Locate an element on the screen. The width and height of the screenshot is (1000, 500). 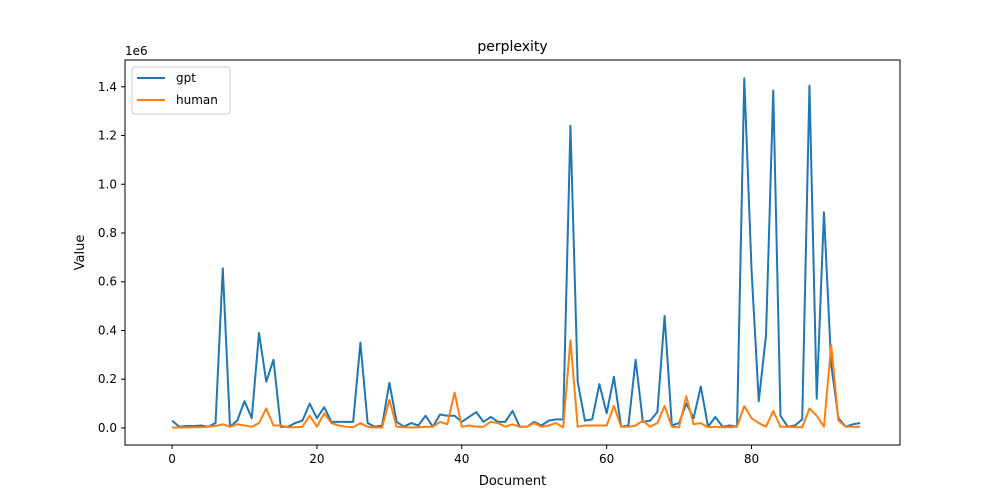
y-tick-label: 1.2 is located at coordinates (107, 136).